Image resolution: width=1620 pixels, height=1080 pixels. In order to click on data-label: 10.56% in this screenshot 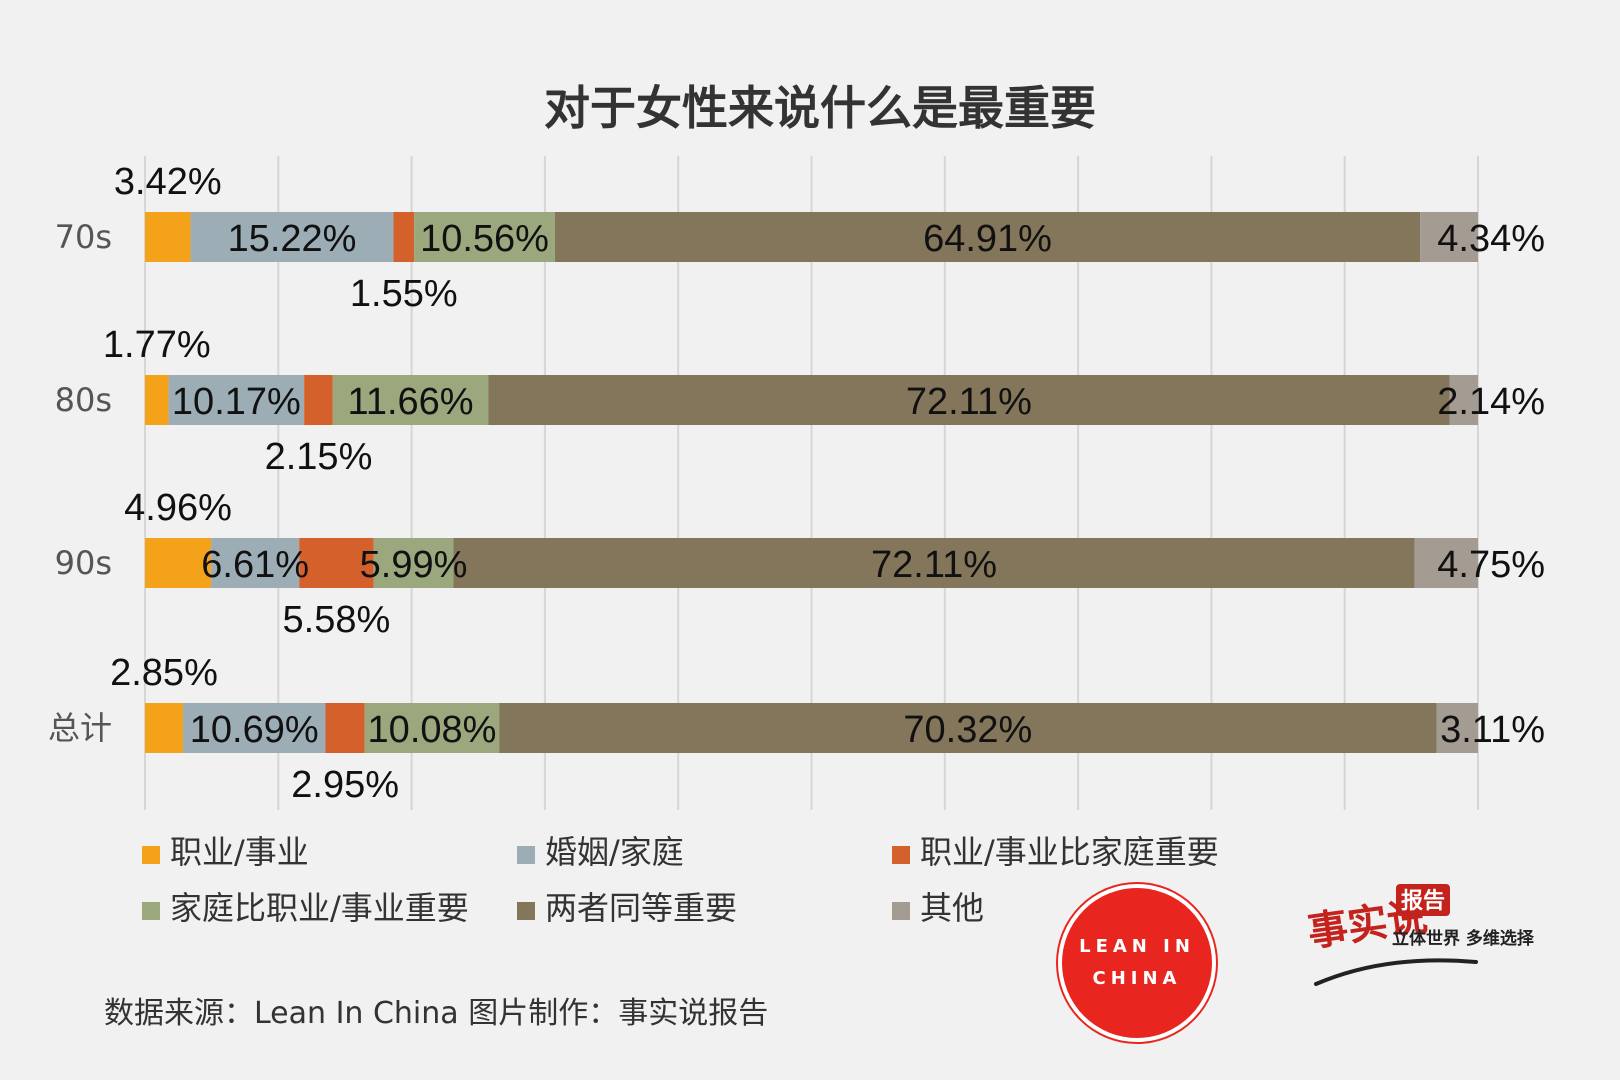, I will do `click(484, 239)`.